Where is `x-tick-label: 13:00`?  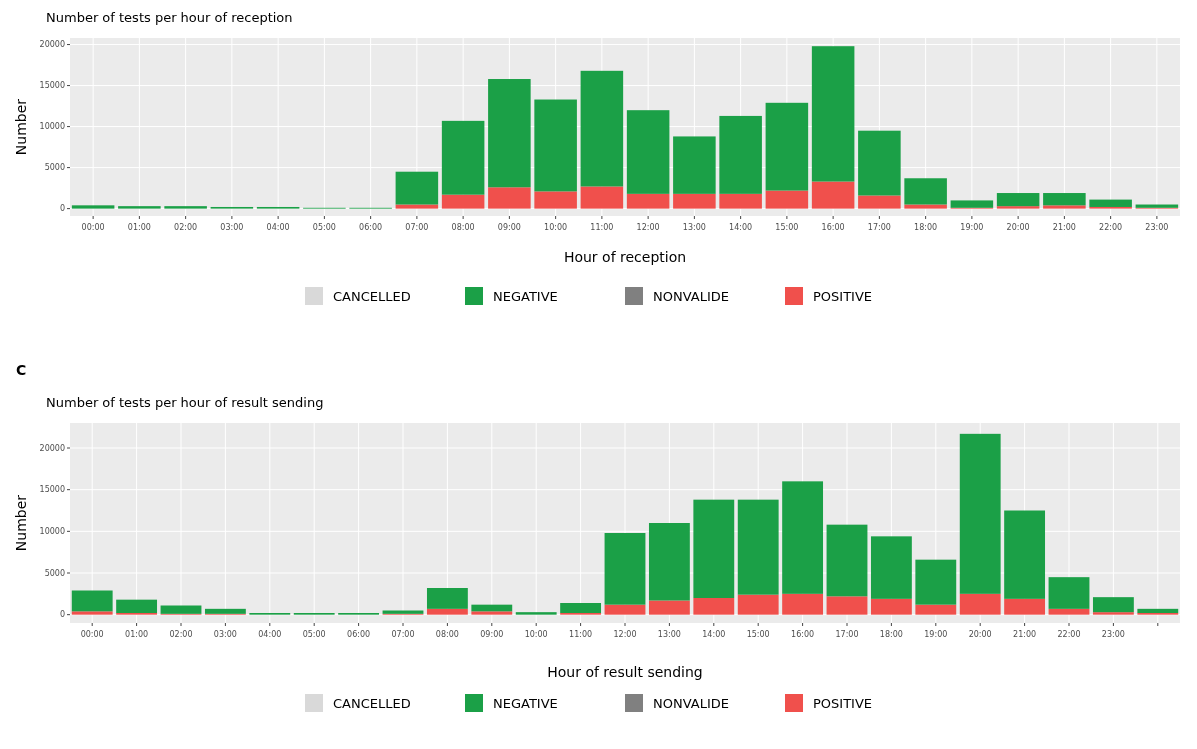
x-tick-label: 13:00 is located at coordinates (669, 634).